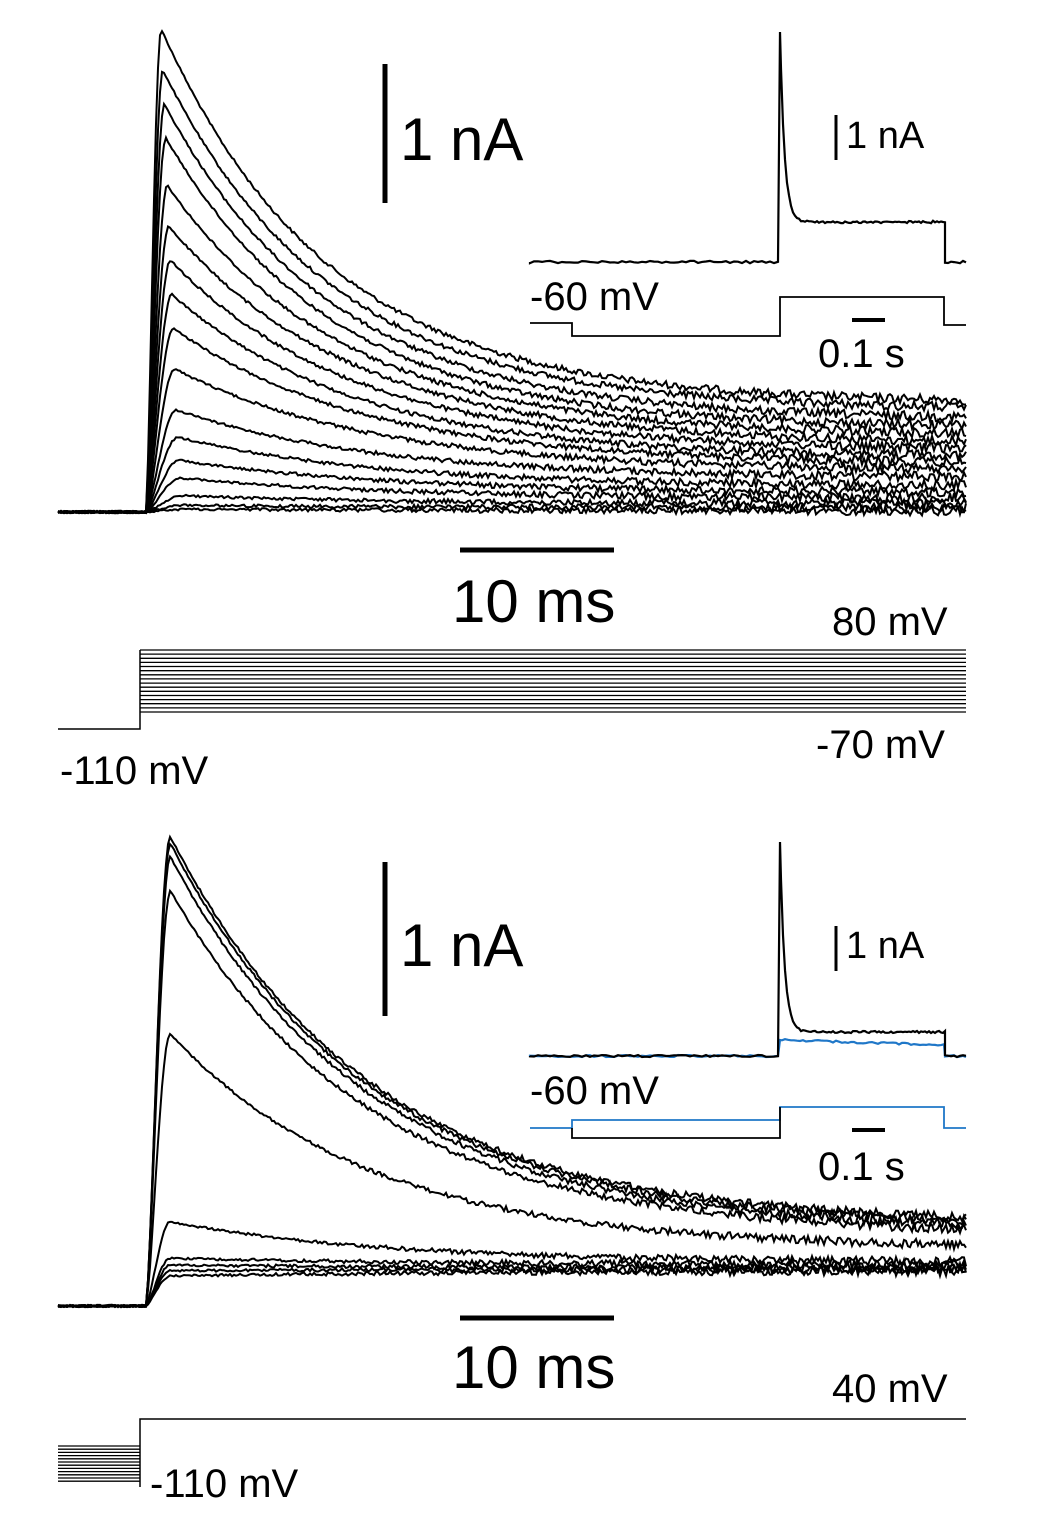 Image resolution: width=1038 pixels, height=1526 pixels. I want to click on panel-b-protocol-step-label: 40 mV, so click(890, 1389).